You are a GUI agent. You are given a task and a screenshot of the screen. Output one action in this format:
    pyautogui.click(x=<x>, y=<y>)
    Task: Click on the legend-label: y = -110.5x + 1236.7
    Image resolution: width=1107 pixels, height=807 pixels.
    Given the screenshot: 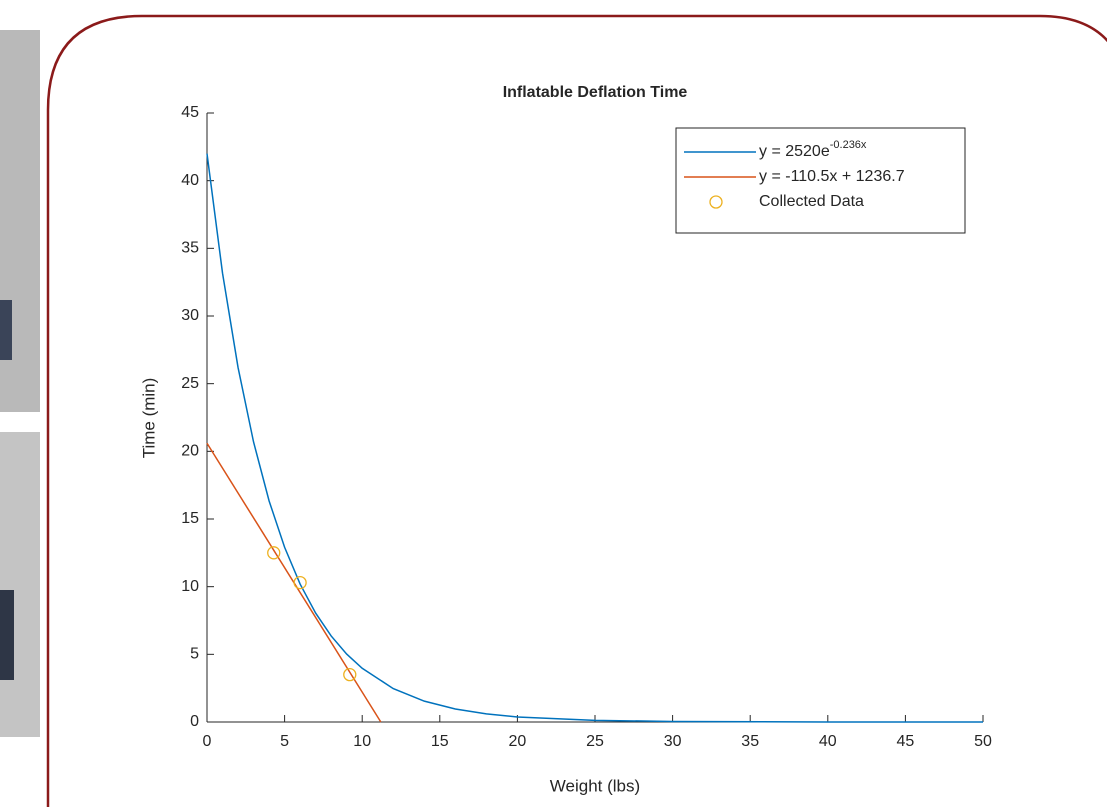 What is the action you would take?
    pyautogui.click(x=832, y=176)
    